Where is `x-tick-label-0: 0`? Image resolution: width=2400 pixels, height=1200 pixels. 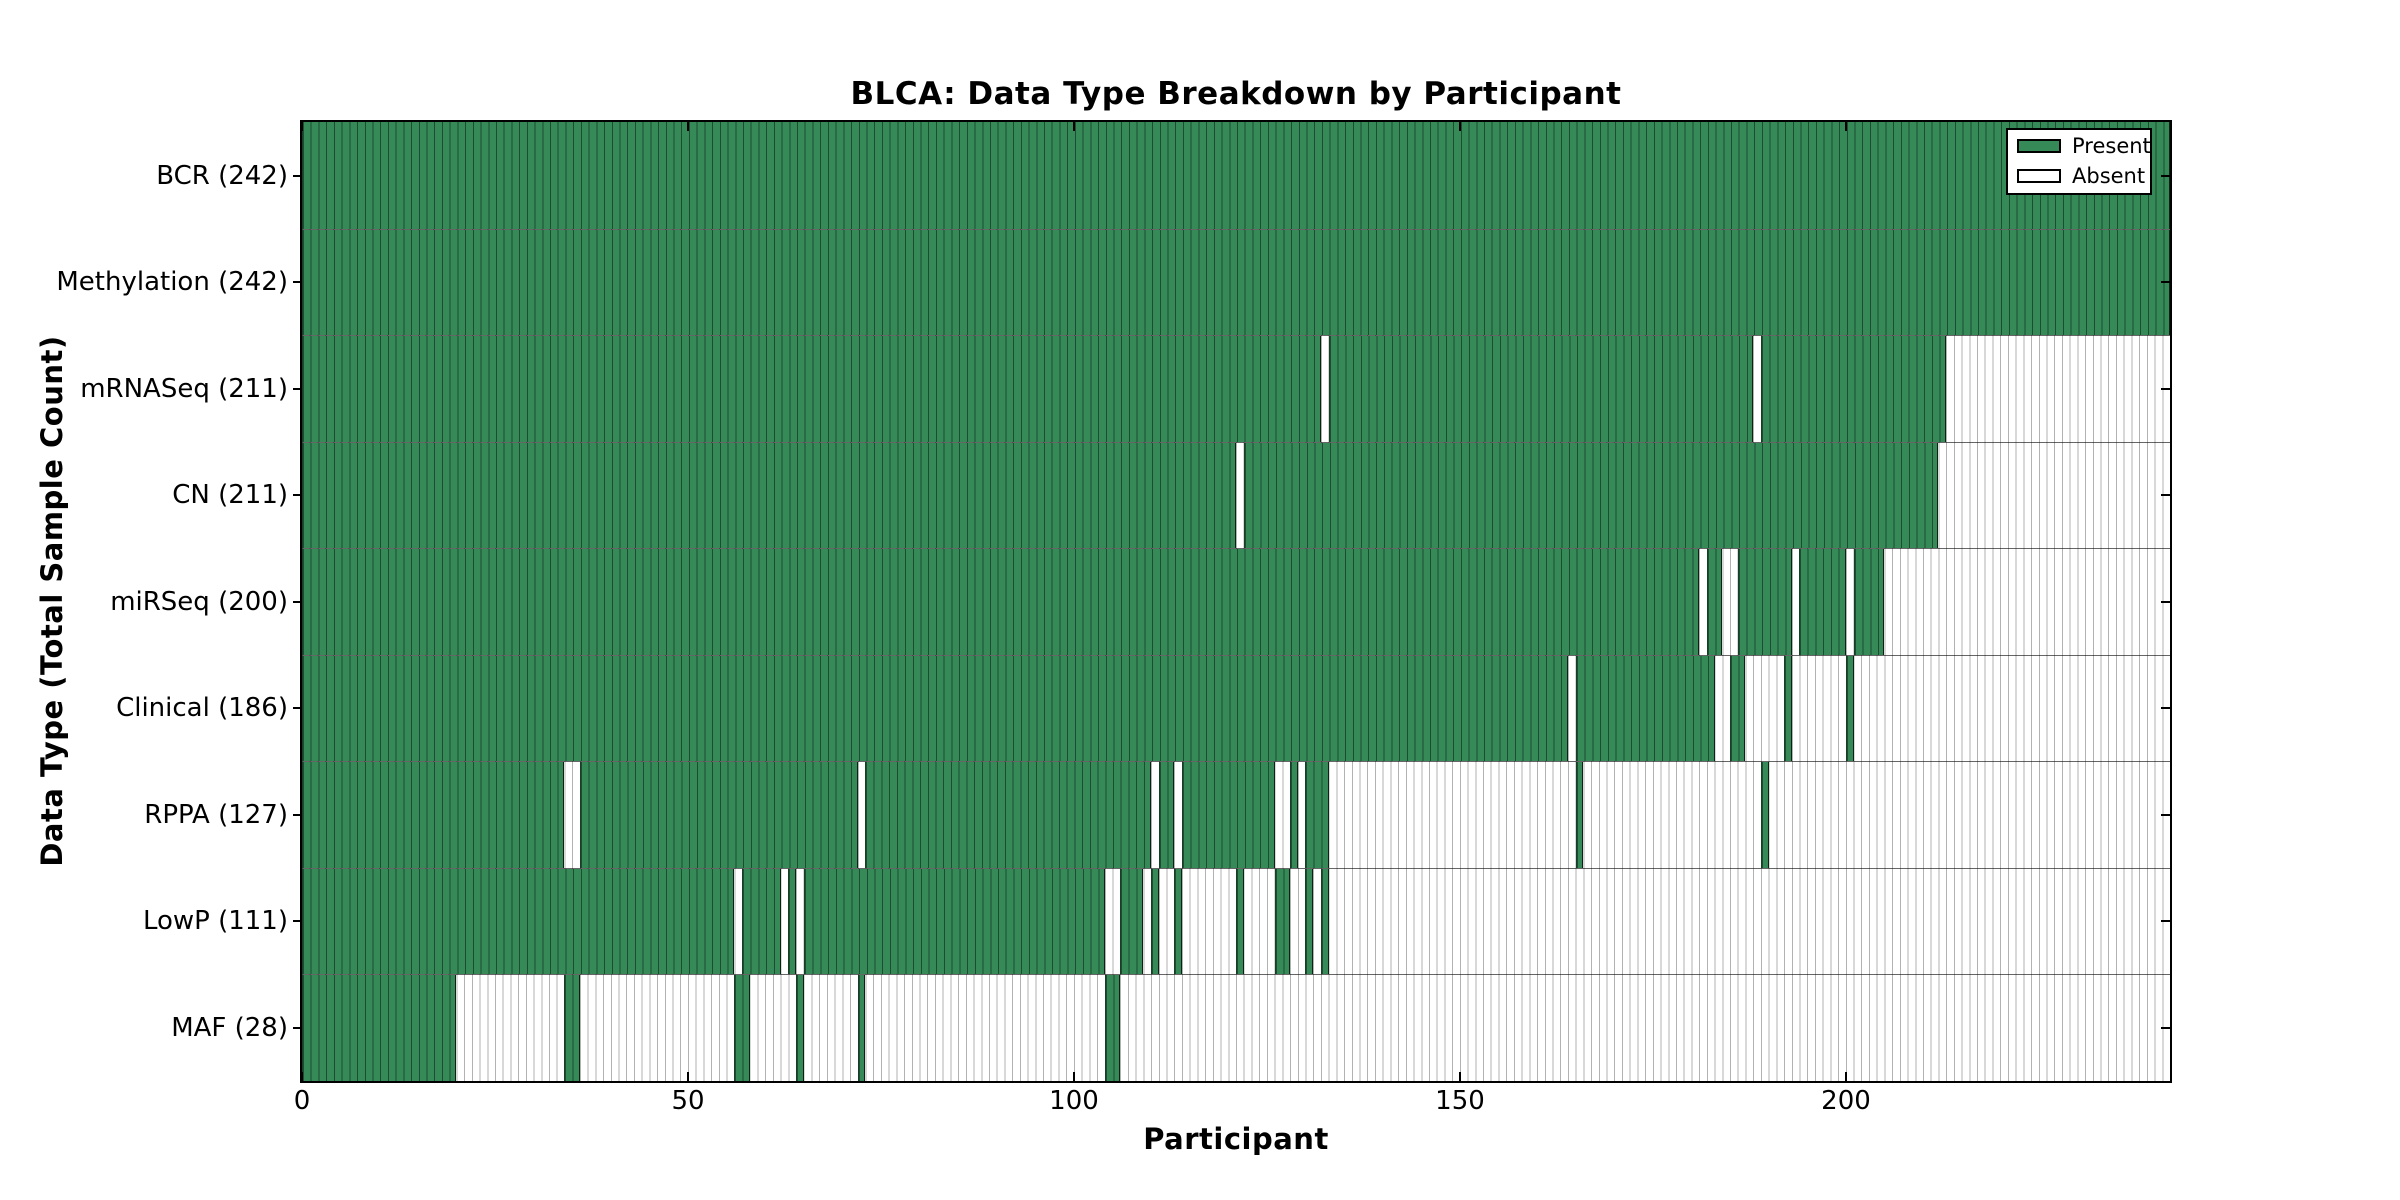
x-tick-label-0: 0 is located at coordinates (302, 1101).